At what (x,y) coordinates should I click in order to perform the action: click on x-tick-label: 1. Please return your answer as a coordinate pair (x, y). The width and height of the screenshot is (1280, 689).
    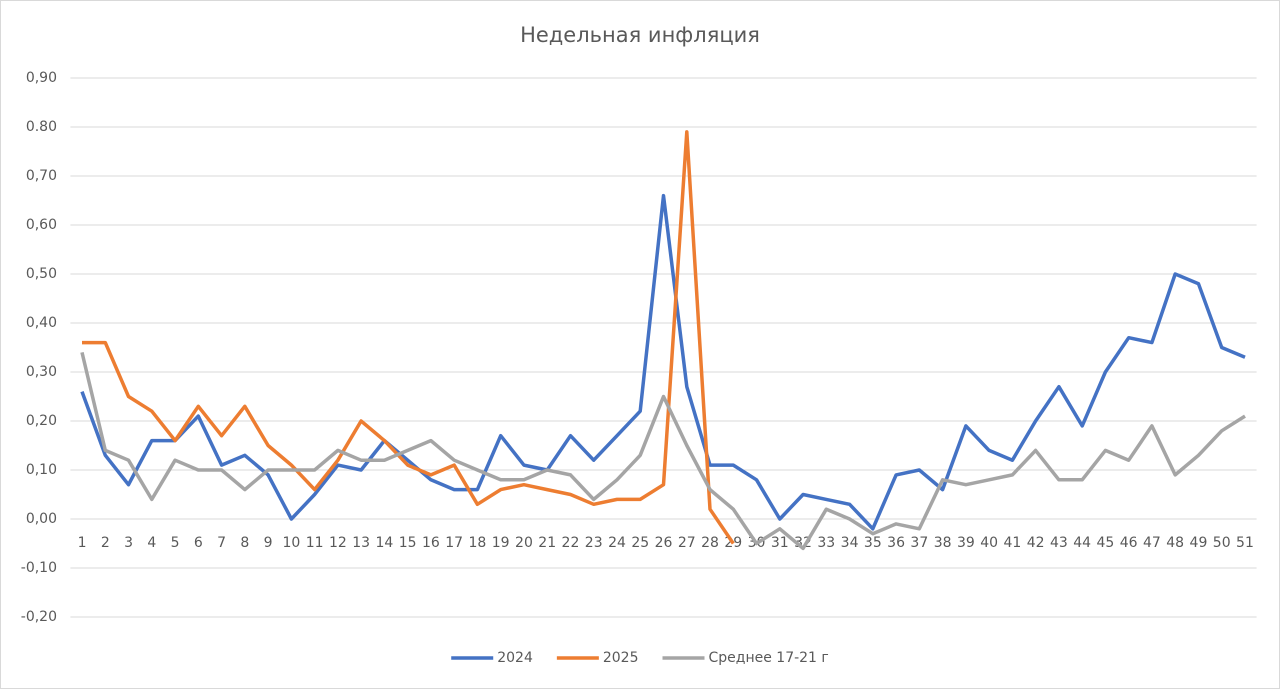
    Looking at the image, I should click on (82, 543).